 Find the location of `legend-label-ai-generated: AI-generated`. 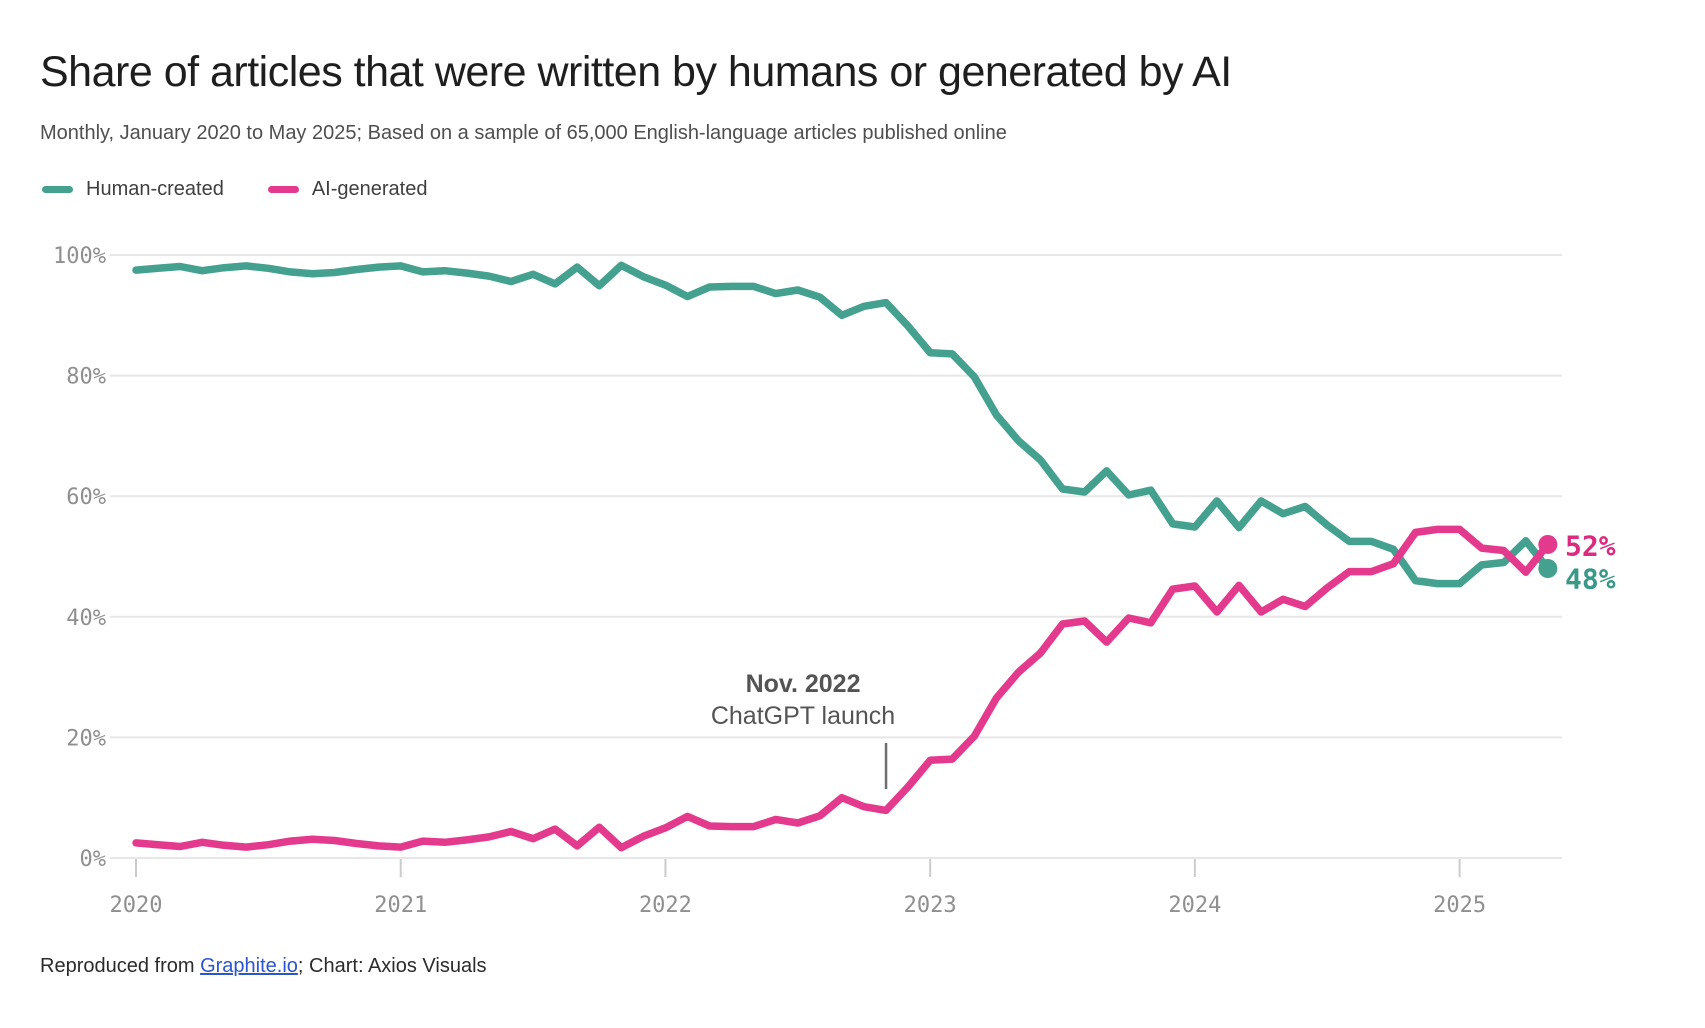

legend-label-ai-generated: AI-generated is located at coordinates (369, 189).